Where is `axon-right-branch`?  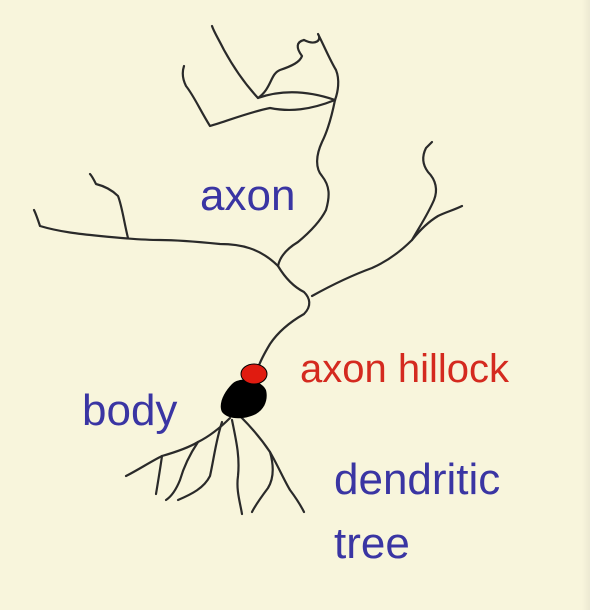 axon-right-branch is located at coordinates (387, 251).